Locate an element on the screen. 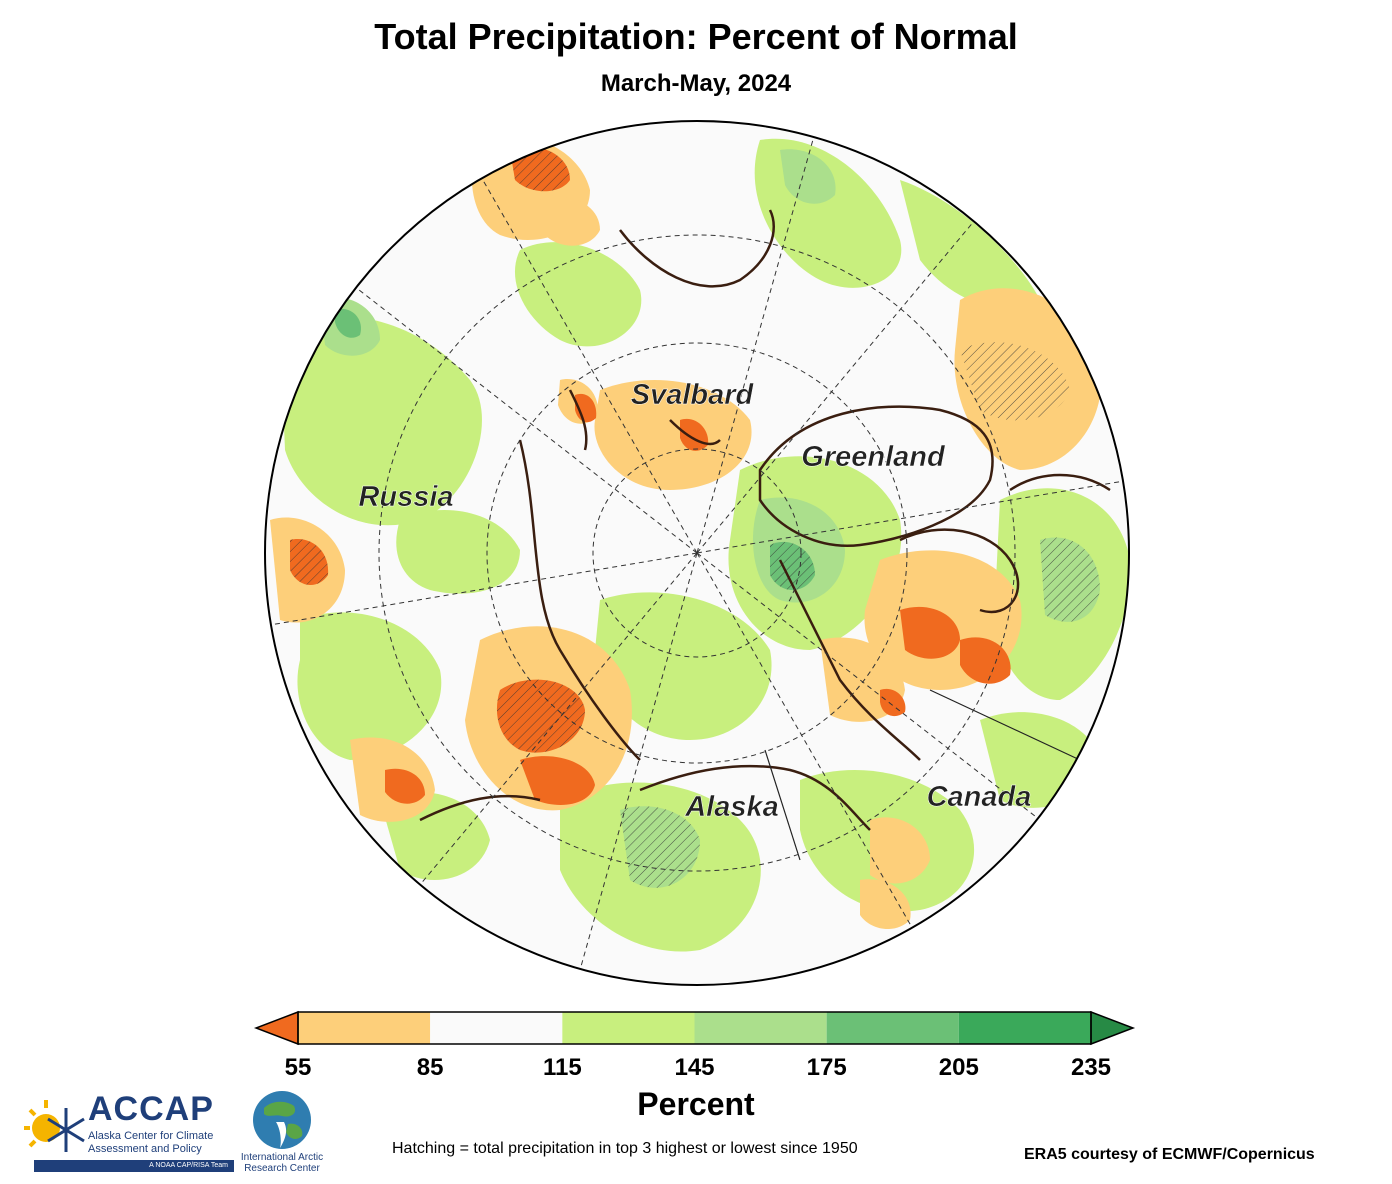 The height and width of the screenshot is (1184, 1392). accap-bar: A NOAA CAP/RISA Team is located at coordinates (134, 1166).